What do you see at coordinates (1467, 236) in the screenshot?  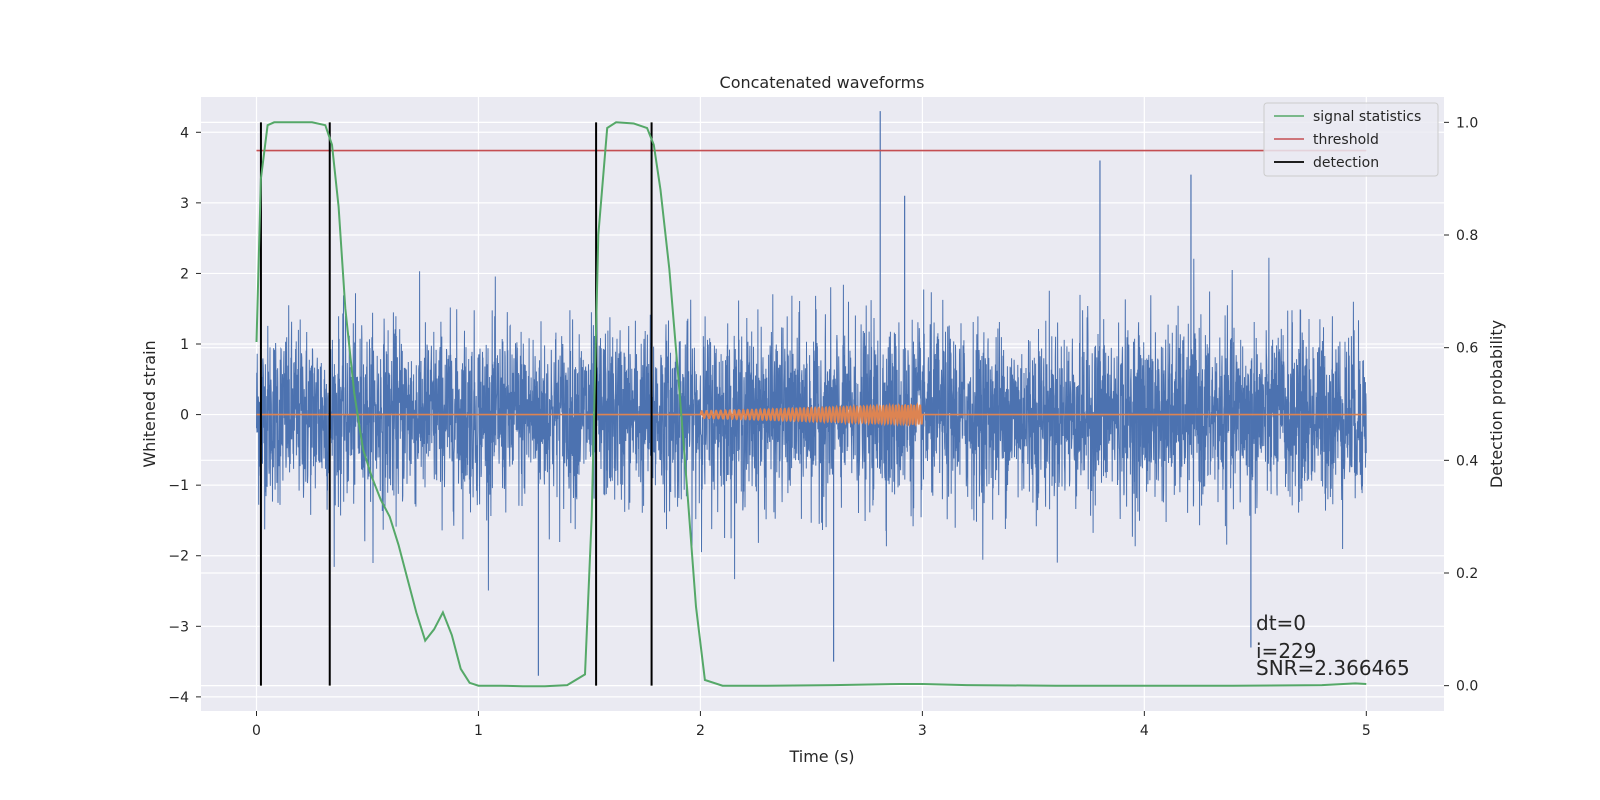 I see `y-right-tick-label: 0.8` at bounding box center [1467, 236].